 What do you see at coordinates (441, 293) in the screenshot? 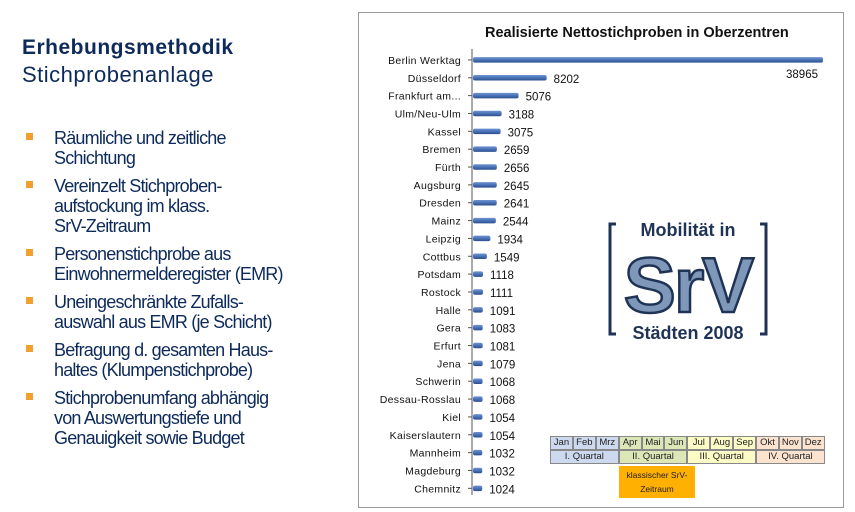
I see `category-label: Rostock` at bounding box center [441, 293].